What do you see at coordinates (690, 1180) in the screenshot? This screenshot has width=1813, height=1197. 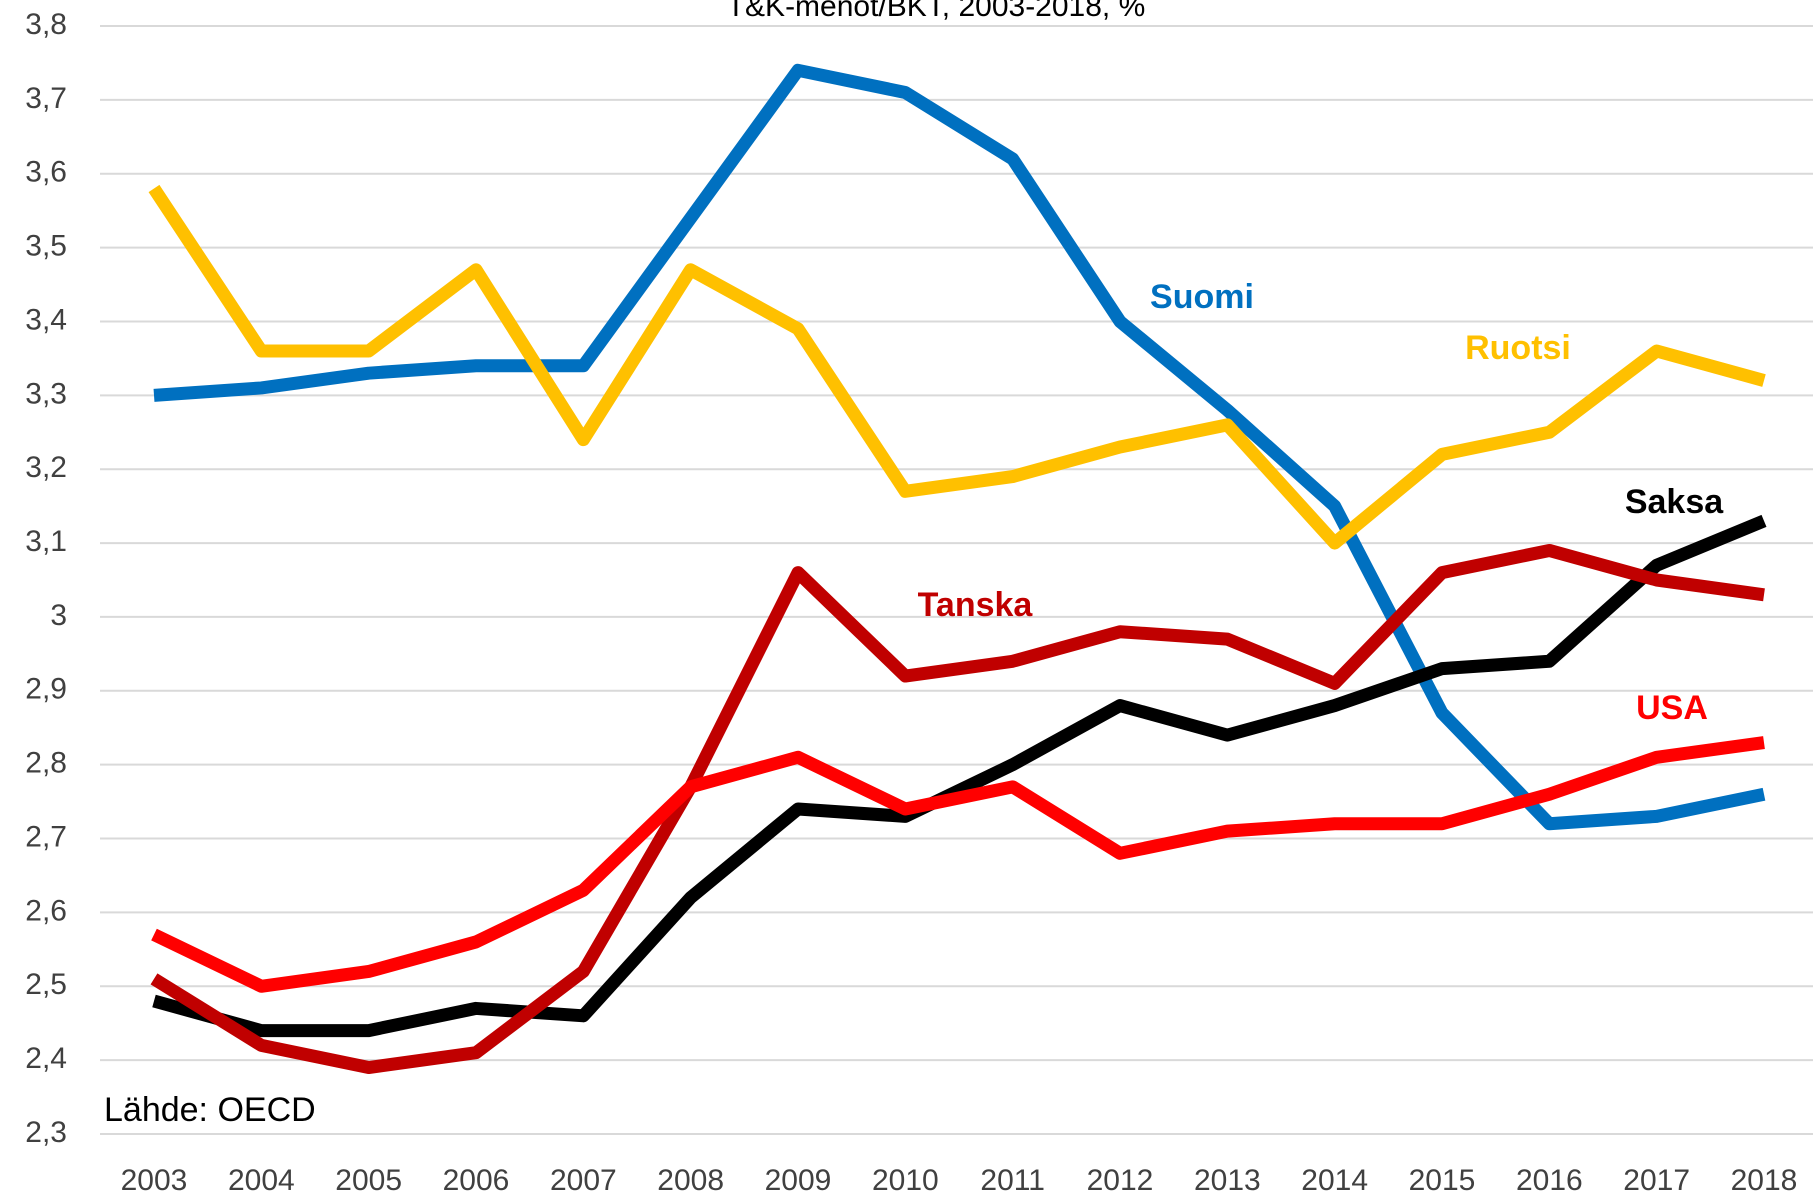 I see `x-tick-label: 2008` at bounding box center [690, 1180].